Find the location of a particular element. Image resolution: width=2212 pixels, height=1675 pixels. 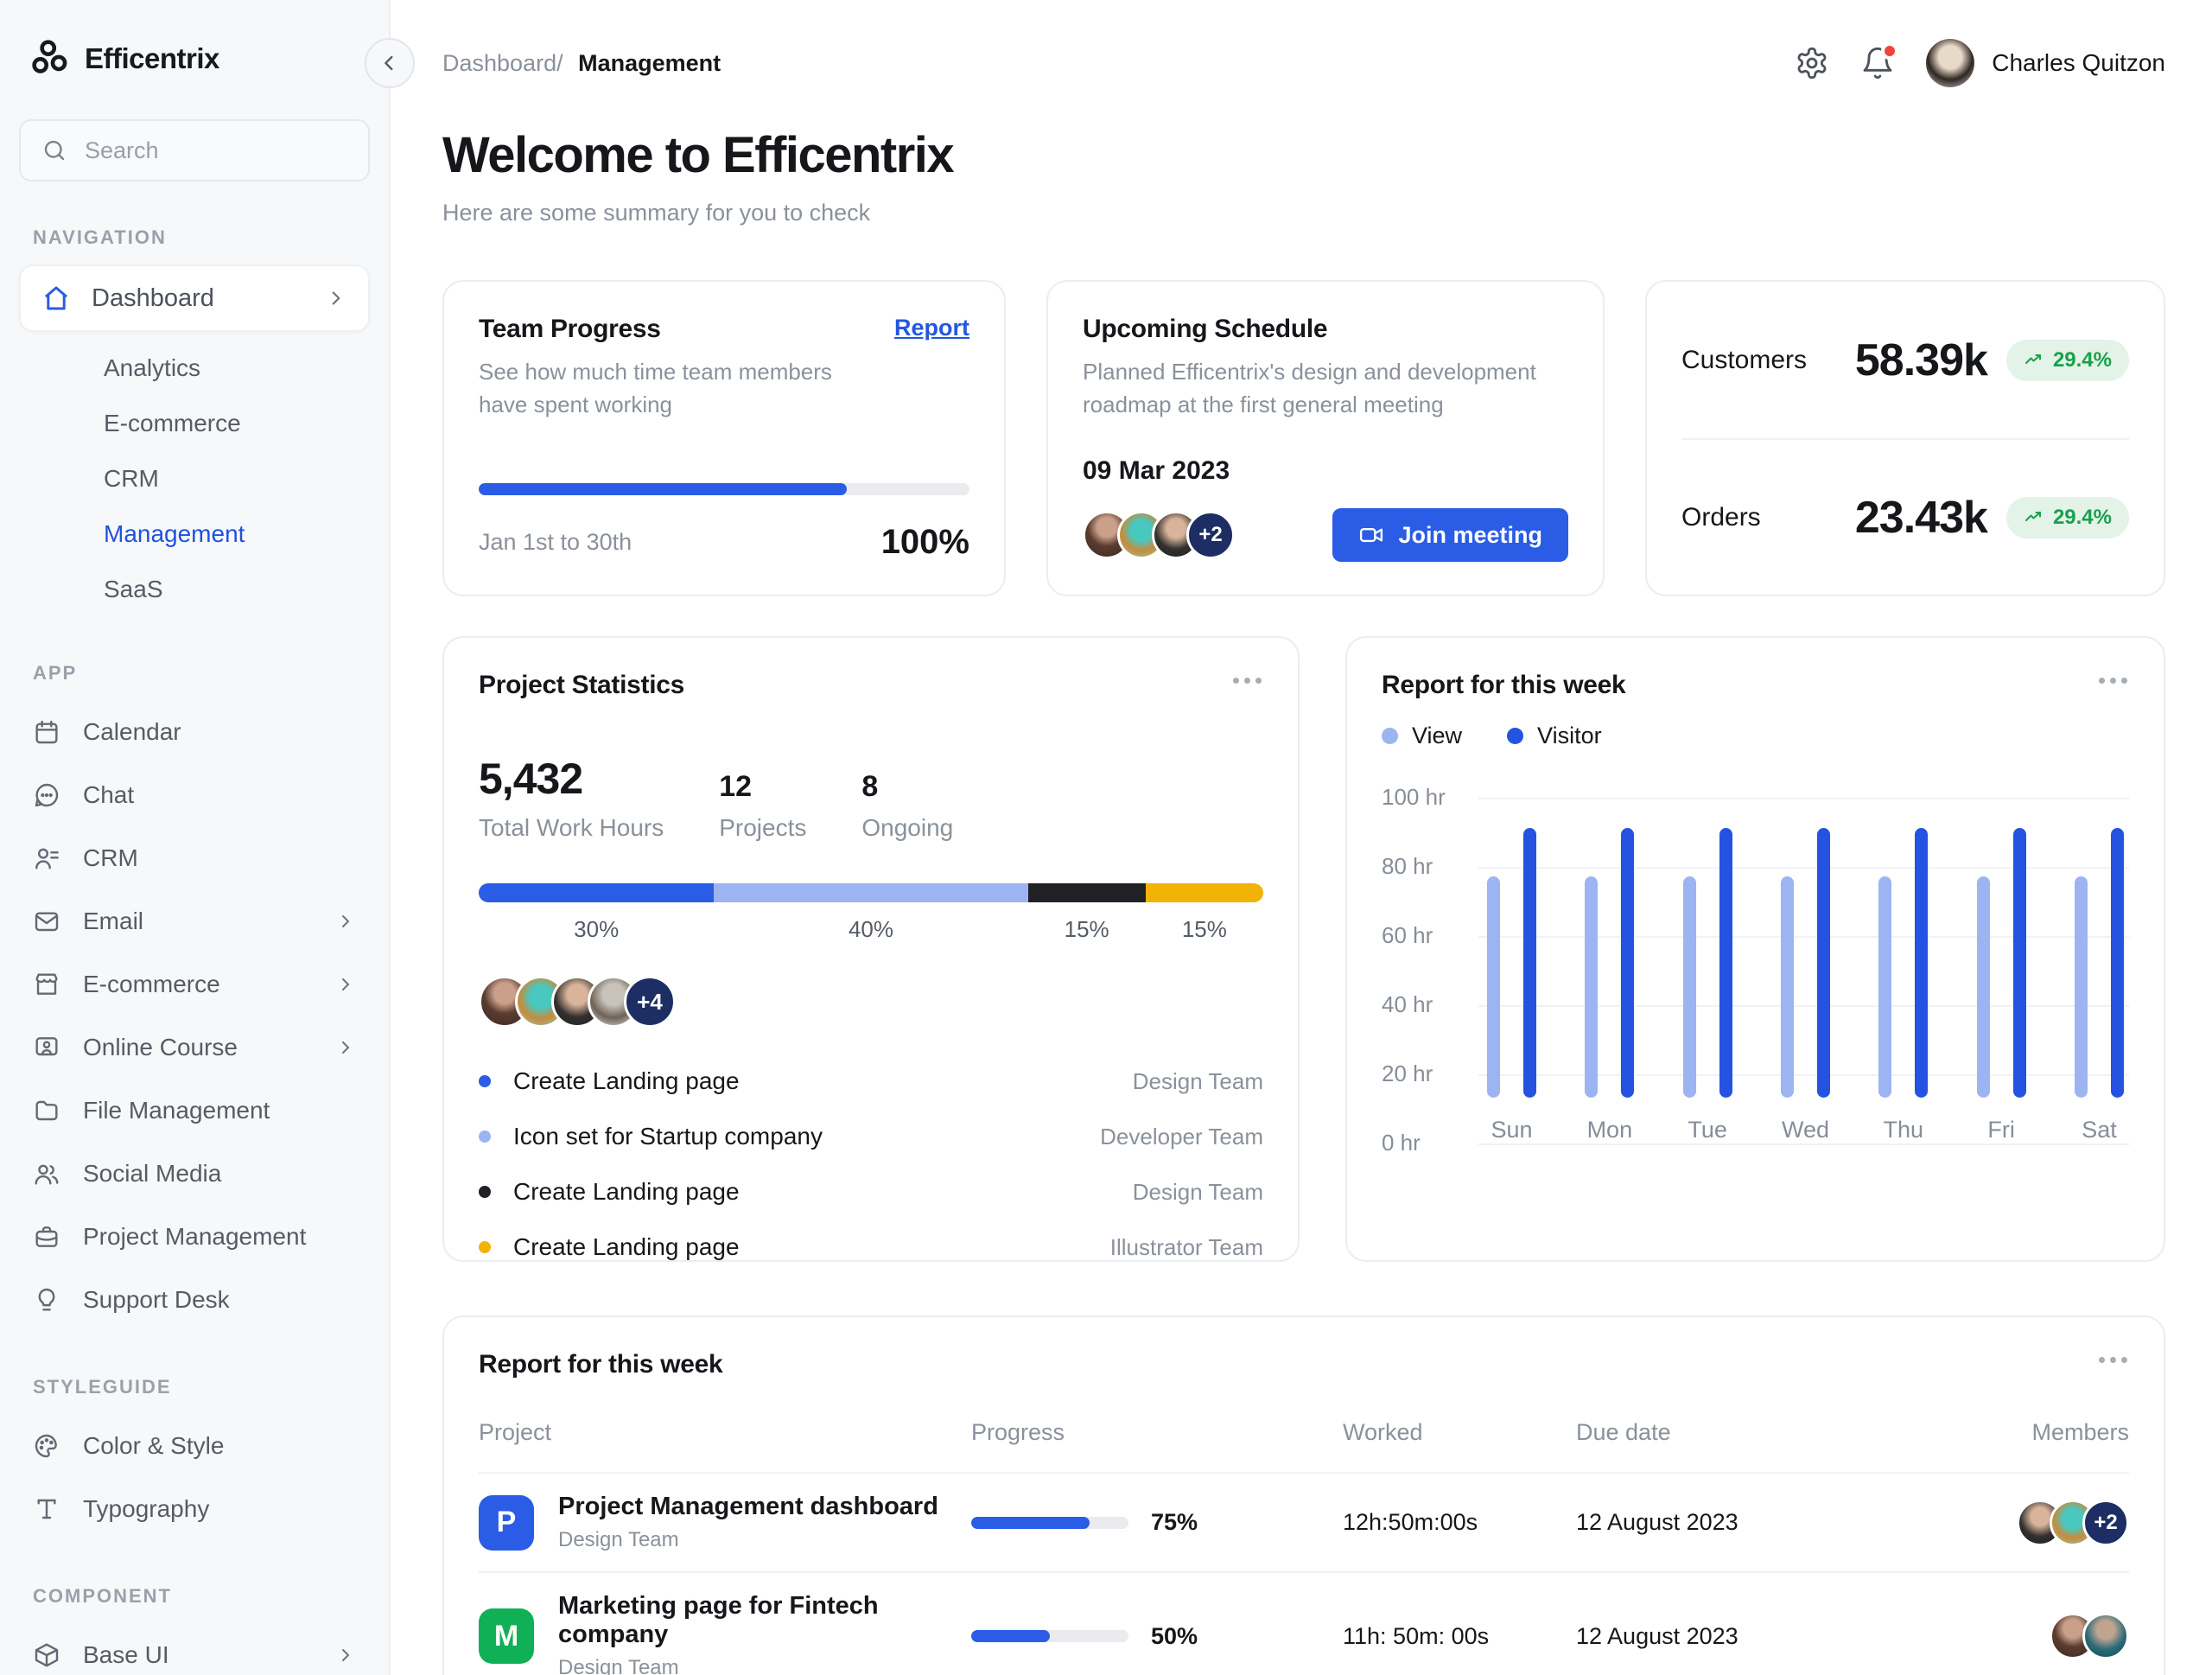

sidebar-item-ecommerce: E-commerce is located at coordinates (194, 984).